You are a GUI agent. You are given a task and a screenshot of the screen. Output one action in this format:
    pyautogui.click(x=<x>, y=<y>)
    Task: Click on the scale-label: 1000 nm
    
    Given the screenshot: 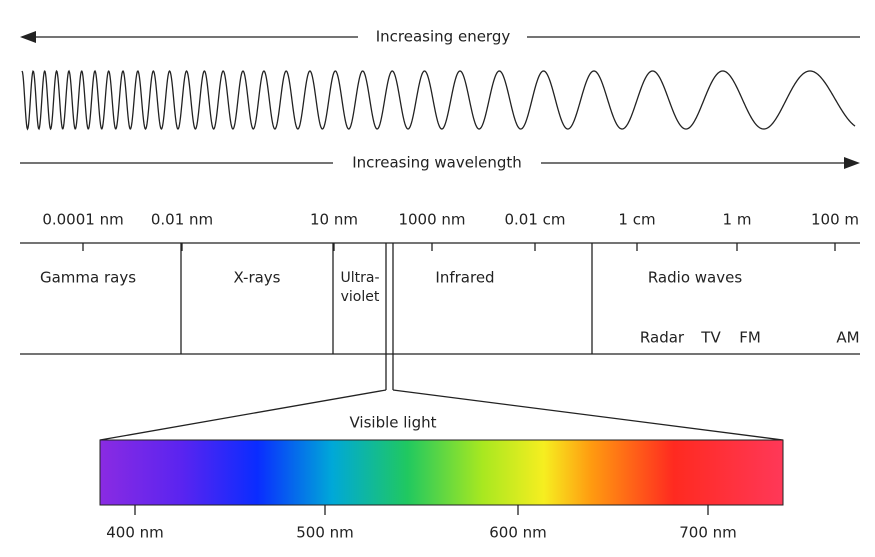 What is the action you would take?
    pyautogui.click(x=431, y=220)
    